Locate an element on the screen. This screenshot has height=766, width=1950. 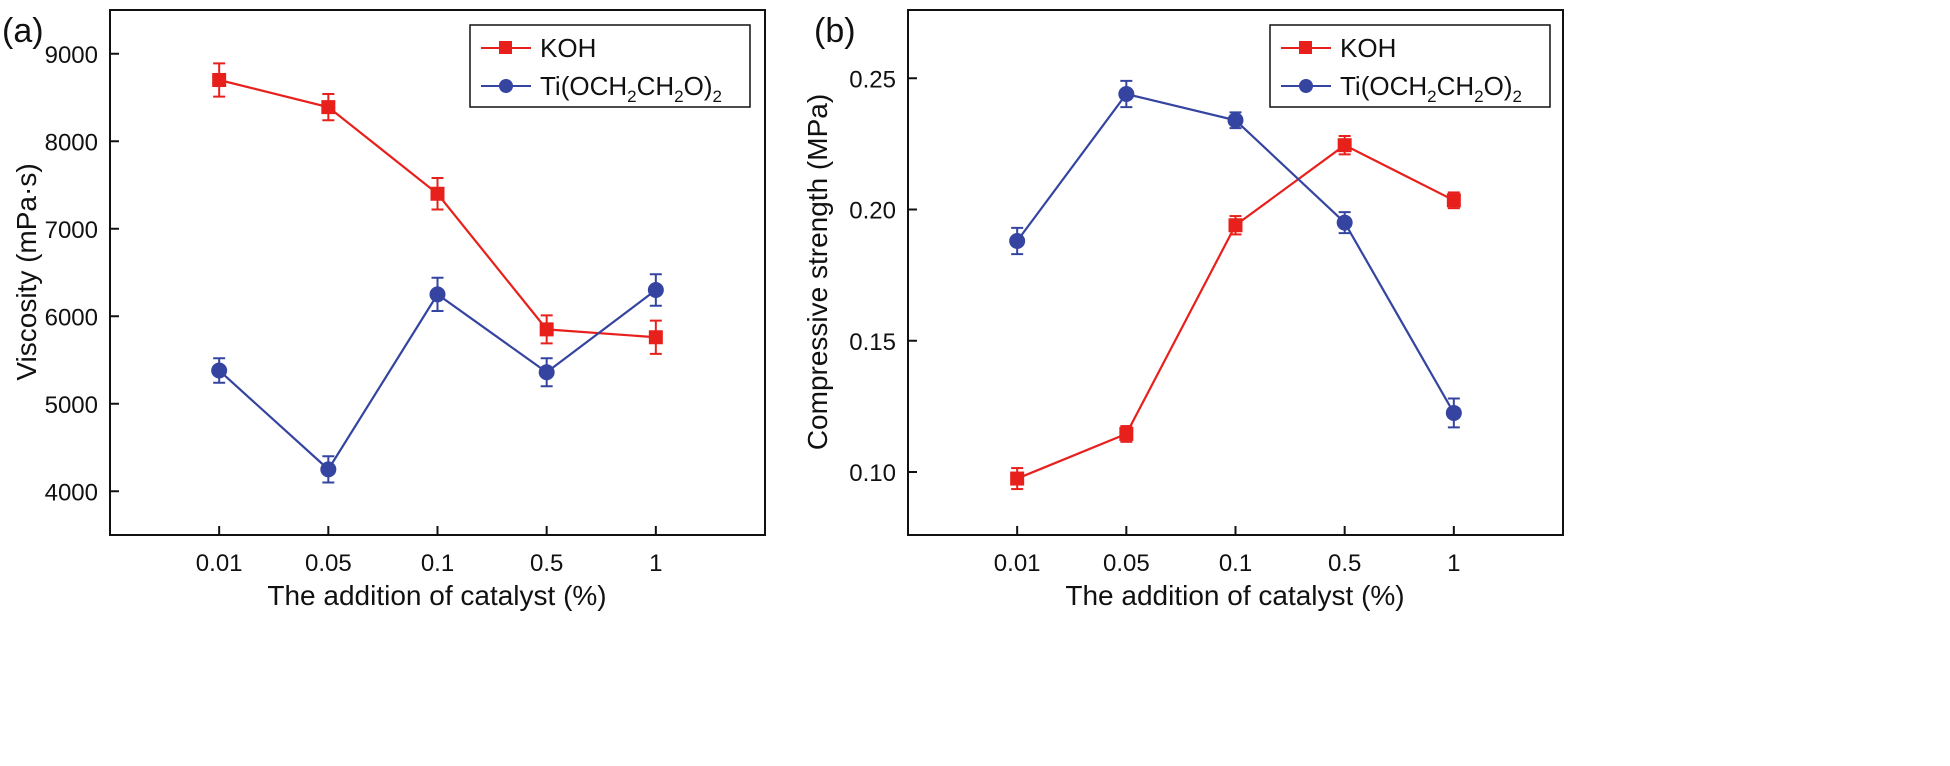
y-tick-label-a: 4000 is located at coordinates (71, 492).